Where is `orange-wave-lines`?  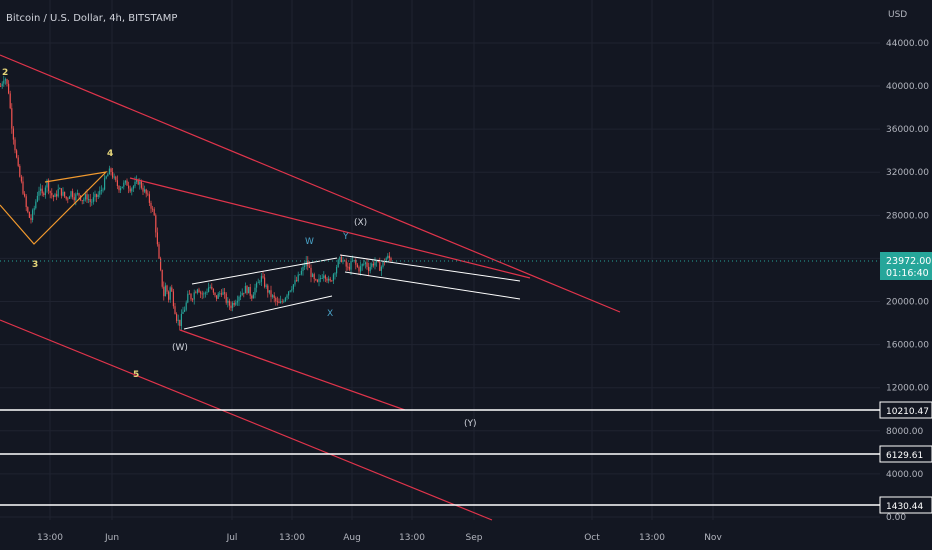 orange-wave-lines is located at coordinates (54, 208).